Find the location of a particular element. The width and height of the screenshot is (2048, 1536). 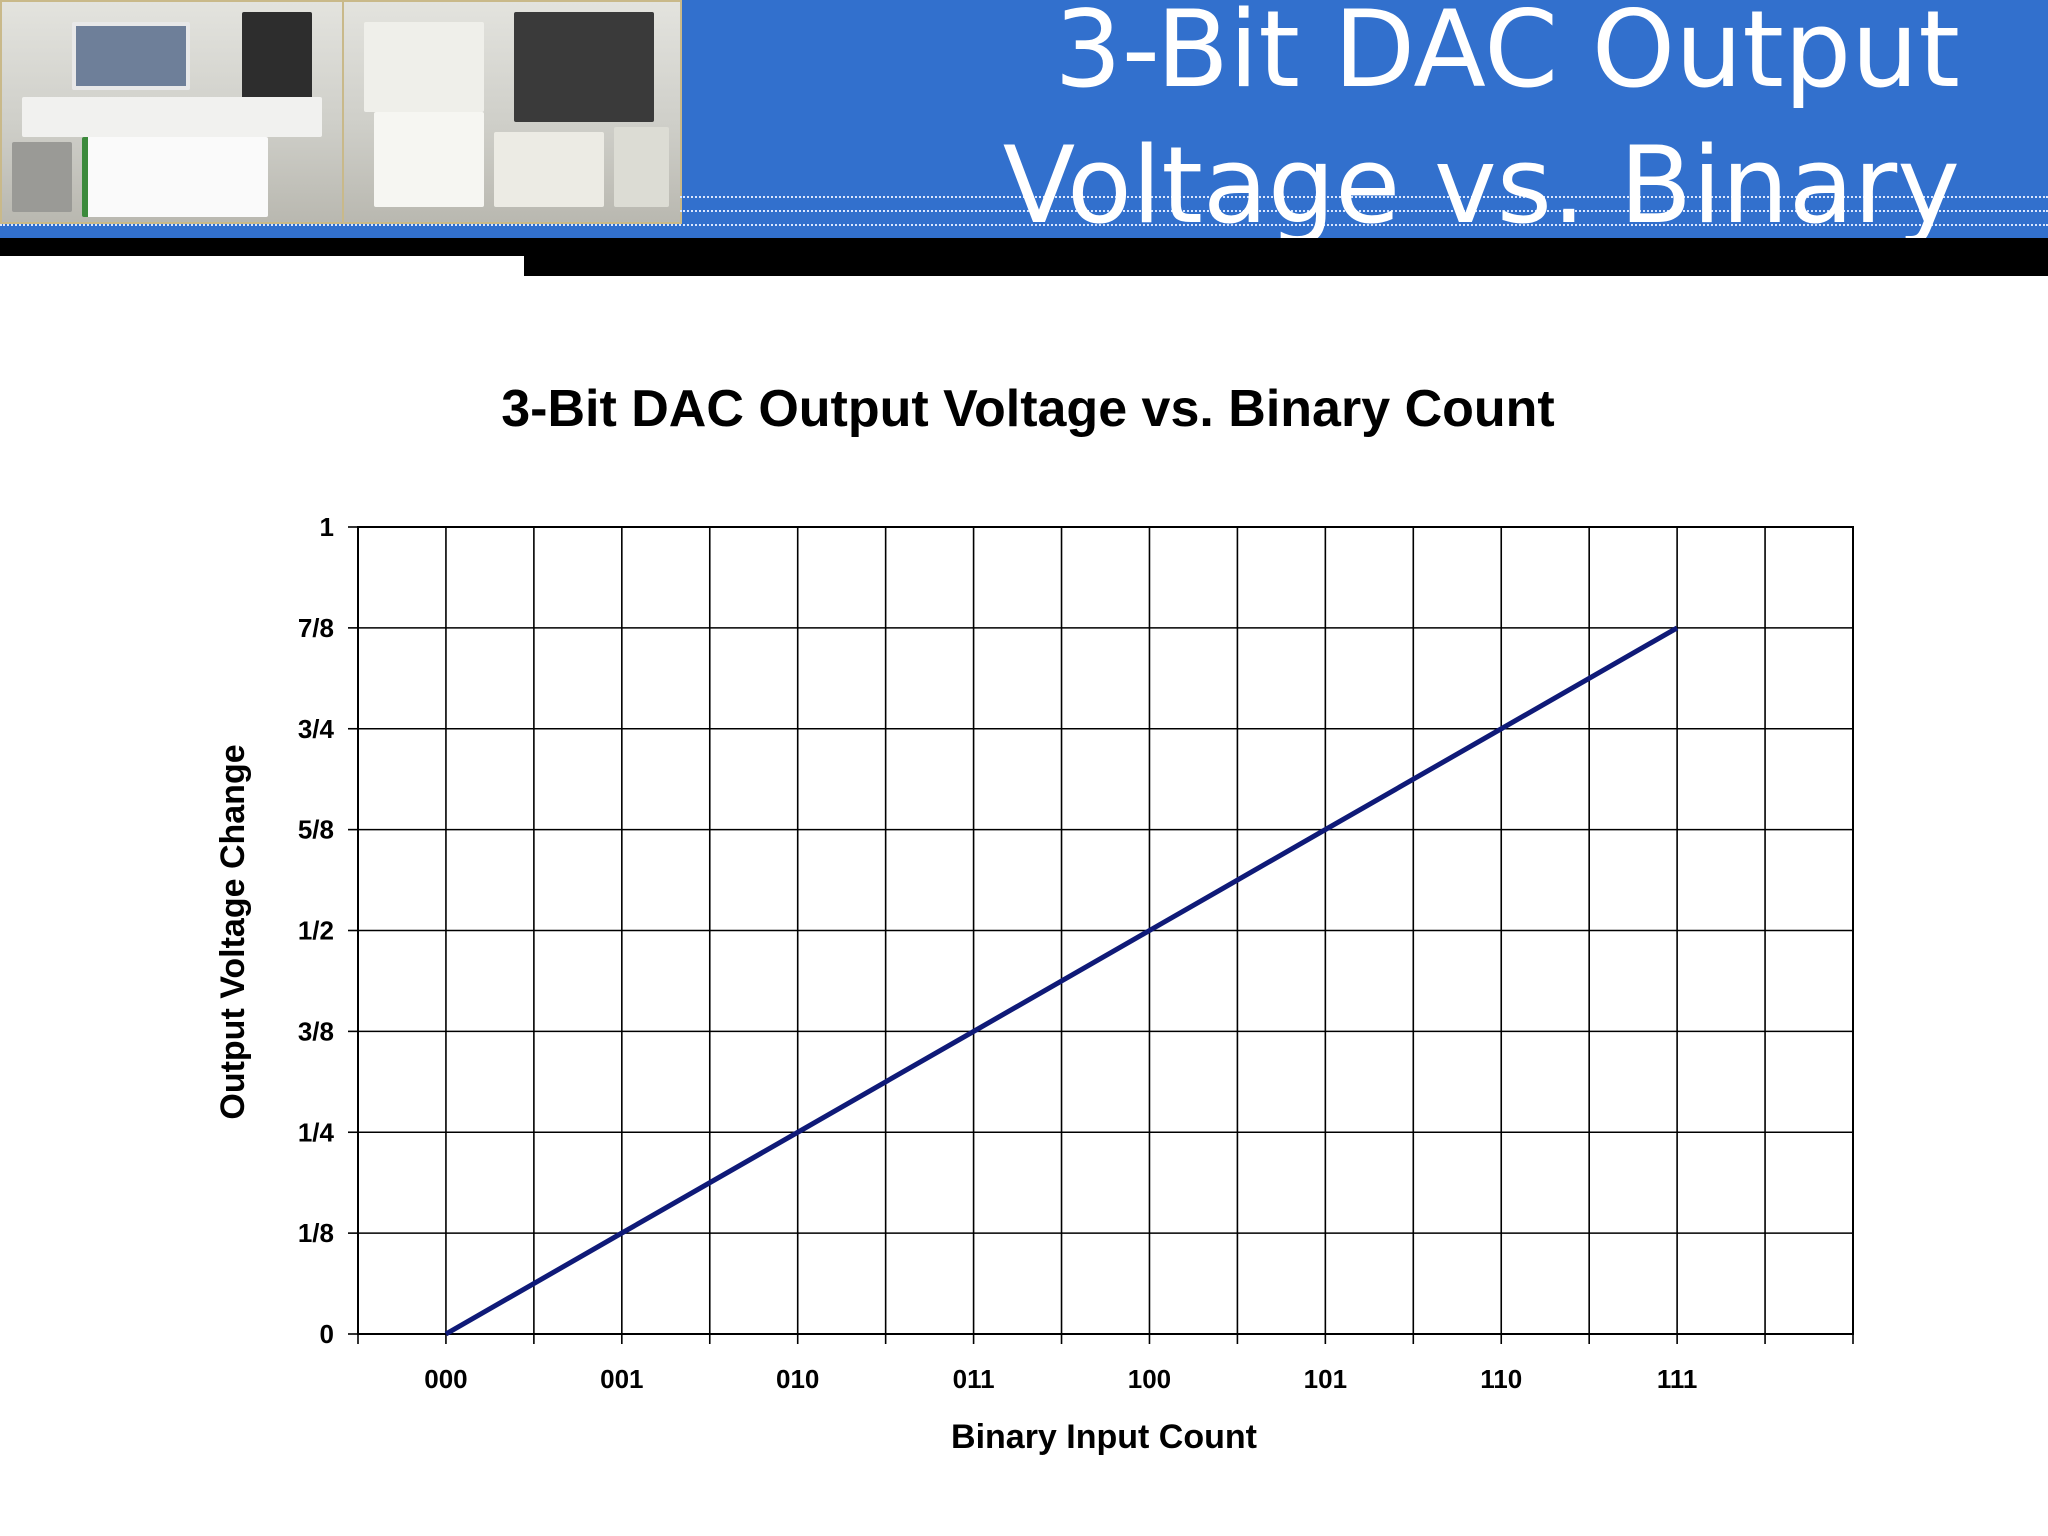

slide-title-line-1: 3-Bit DAC Output is located at coordinates (1507, 55).